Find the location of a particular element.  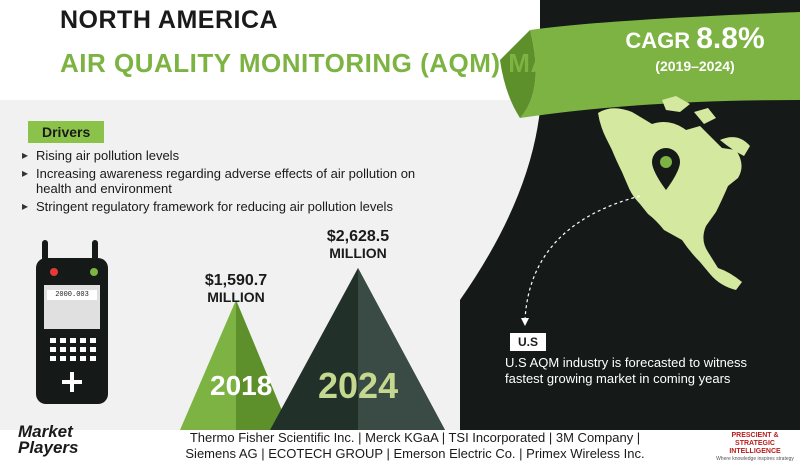

value-2024: $2,628.5 MILLION is located at coordinates (358, 245).